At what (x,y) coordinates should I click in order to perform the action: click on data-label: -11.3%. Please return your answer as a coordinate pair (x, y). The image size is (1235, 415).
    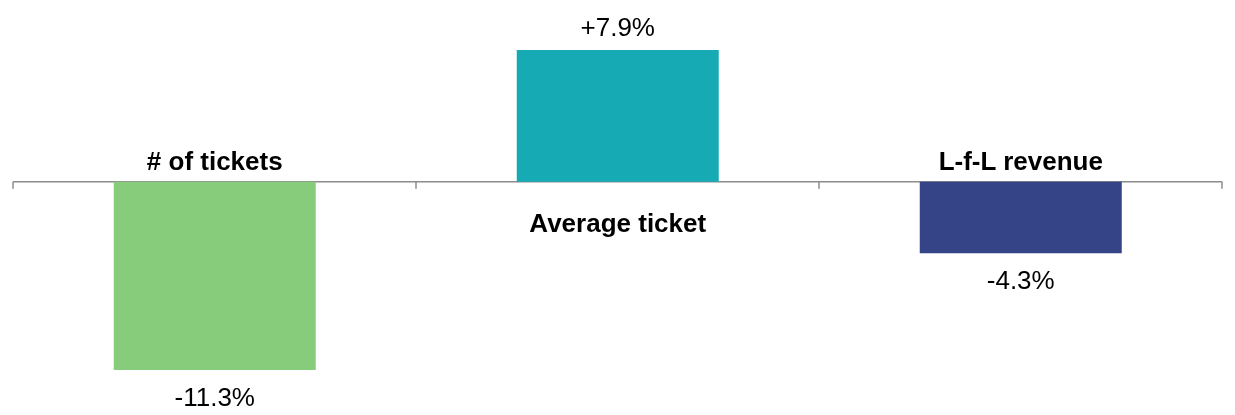
    Looking at the image, I should click on (214, 397).